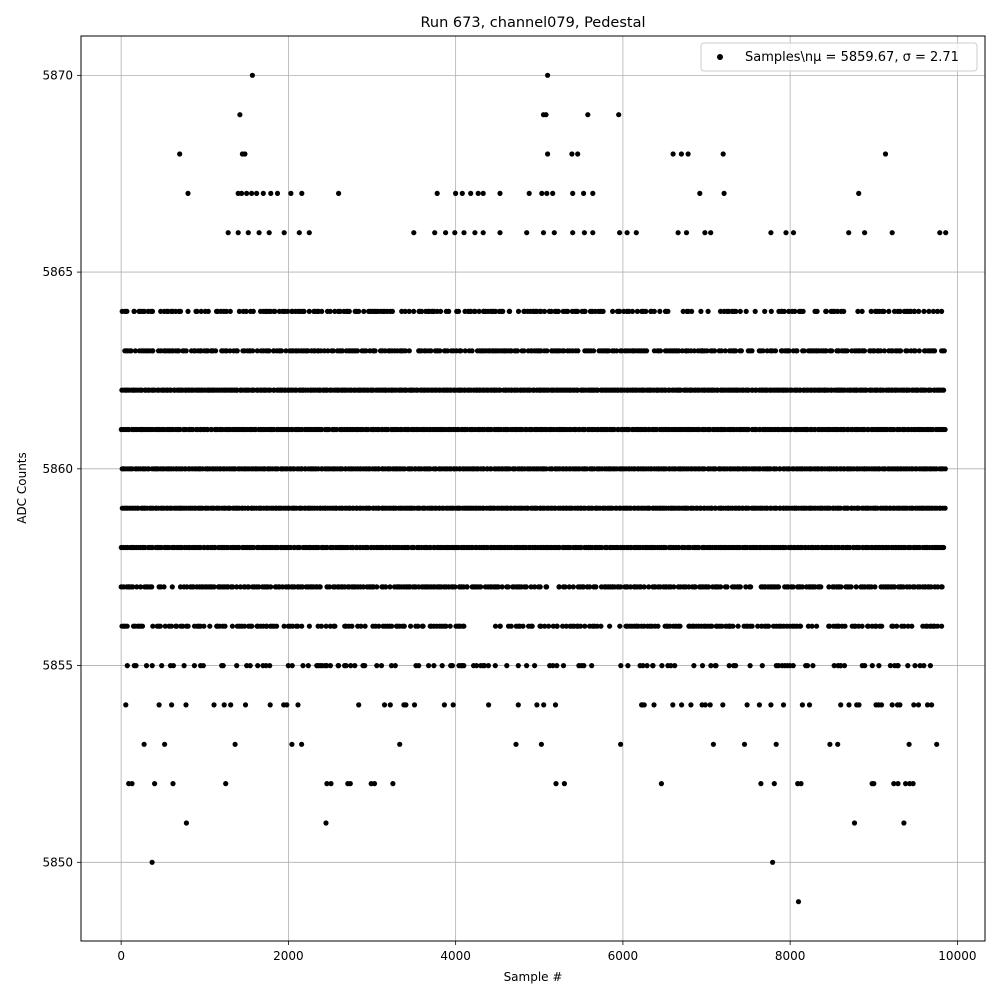 The height and width of the screenshot is (1000, 1000). I want to click on x-tick-label: 8000, so click(790, 956).